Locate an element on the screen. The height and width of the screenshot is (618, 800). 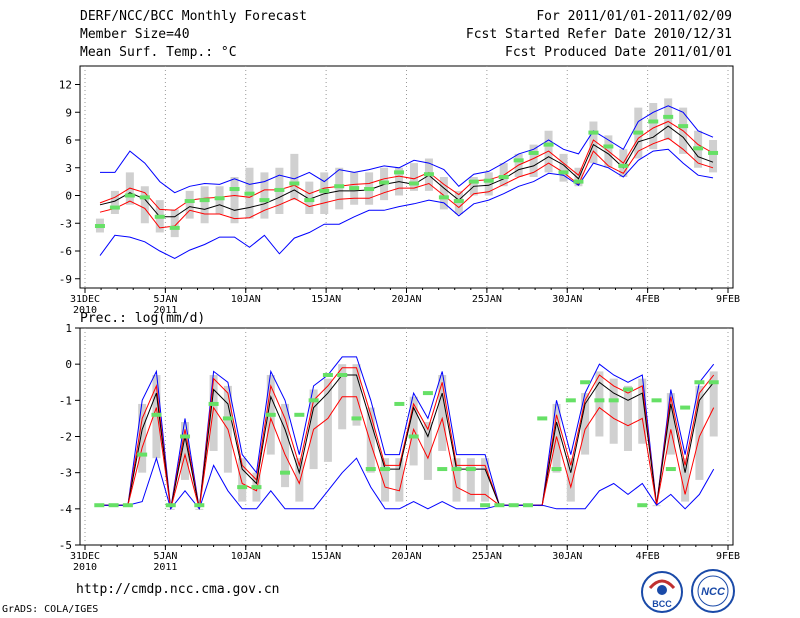
bcc-logo-text: BCC is located at coordinates (662, 604).